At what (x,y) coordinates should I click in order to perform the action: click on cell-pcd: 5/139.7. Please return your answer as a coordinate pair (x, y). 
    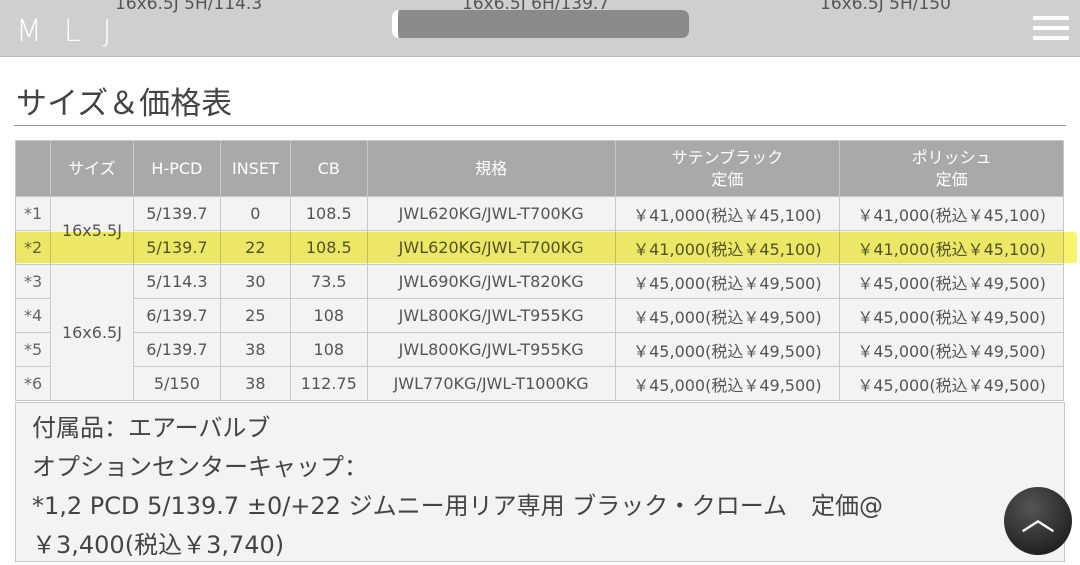
    Looking at the image, I should click on (176, 213).